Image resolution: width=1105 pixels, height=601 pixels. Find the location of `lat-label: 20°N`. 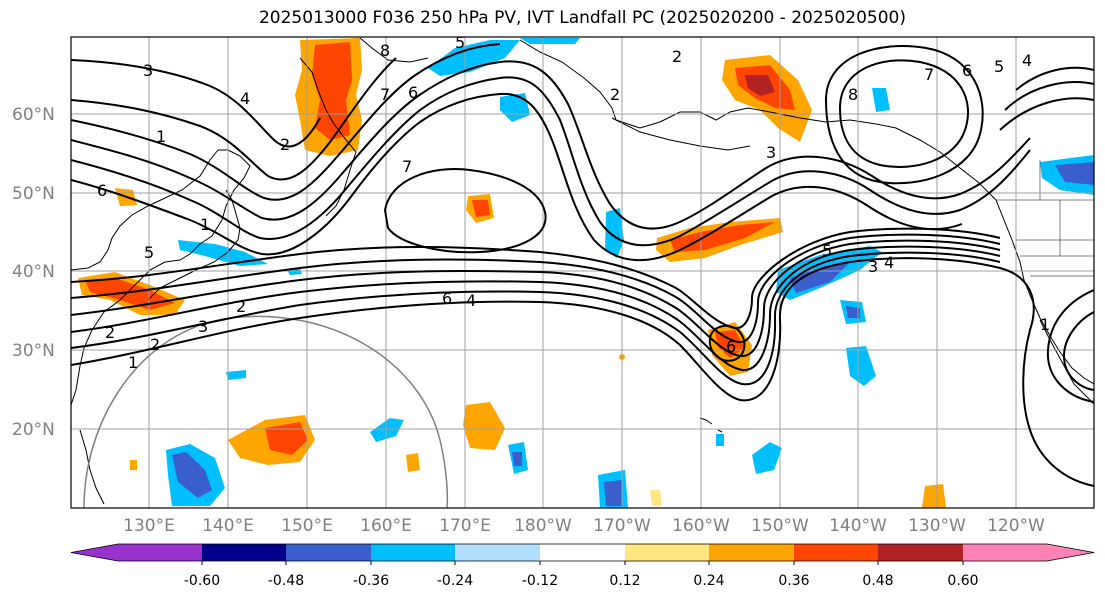

lat-label: 20°N is located at coordinates (33, 430).